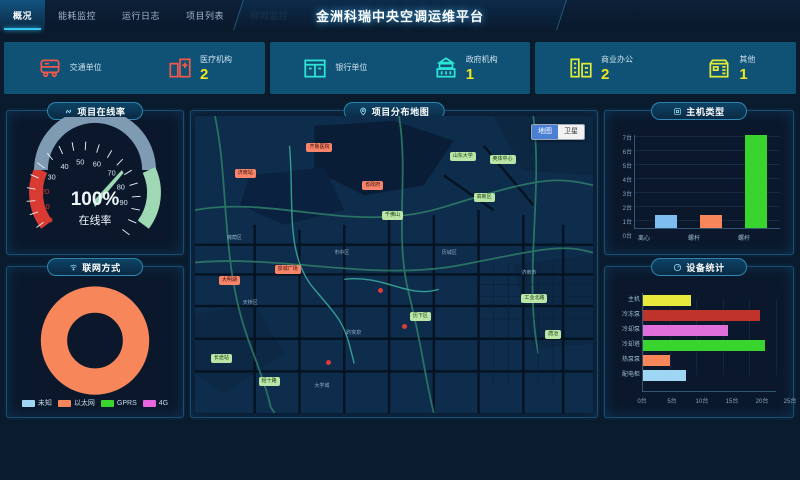 Image resolution: width=800 pixels, height=480 pixels. Describe the element at coordinates (699, 188) in the screenshot. I see `host-type-chart: 7台 6台 5台 4台 3台 2台 1台 0台 离心 螺杆 螺杆` at that location.